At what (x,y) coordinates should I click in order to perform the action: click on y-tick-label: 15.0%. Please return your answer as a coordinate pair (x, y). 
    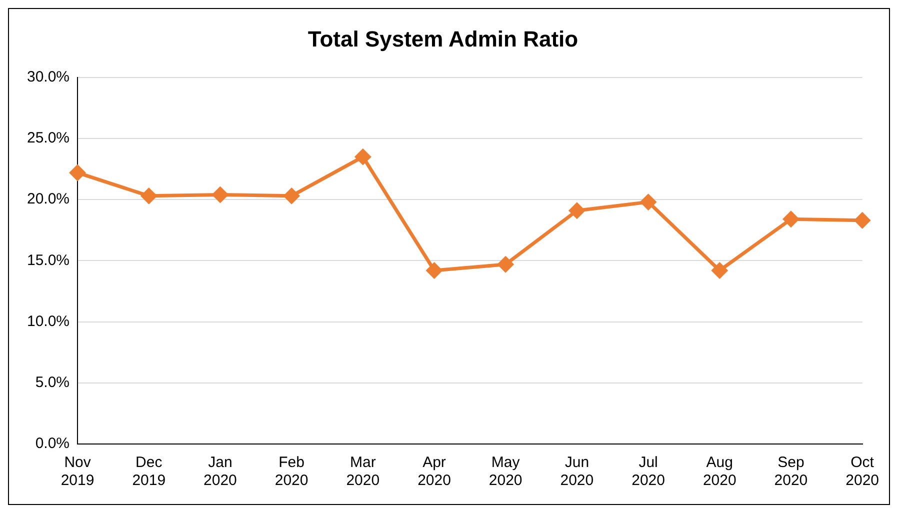
    Looking at the image, I should click on (48, 260).